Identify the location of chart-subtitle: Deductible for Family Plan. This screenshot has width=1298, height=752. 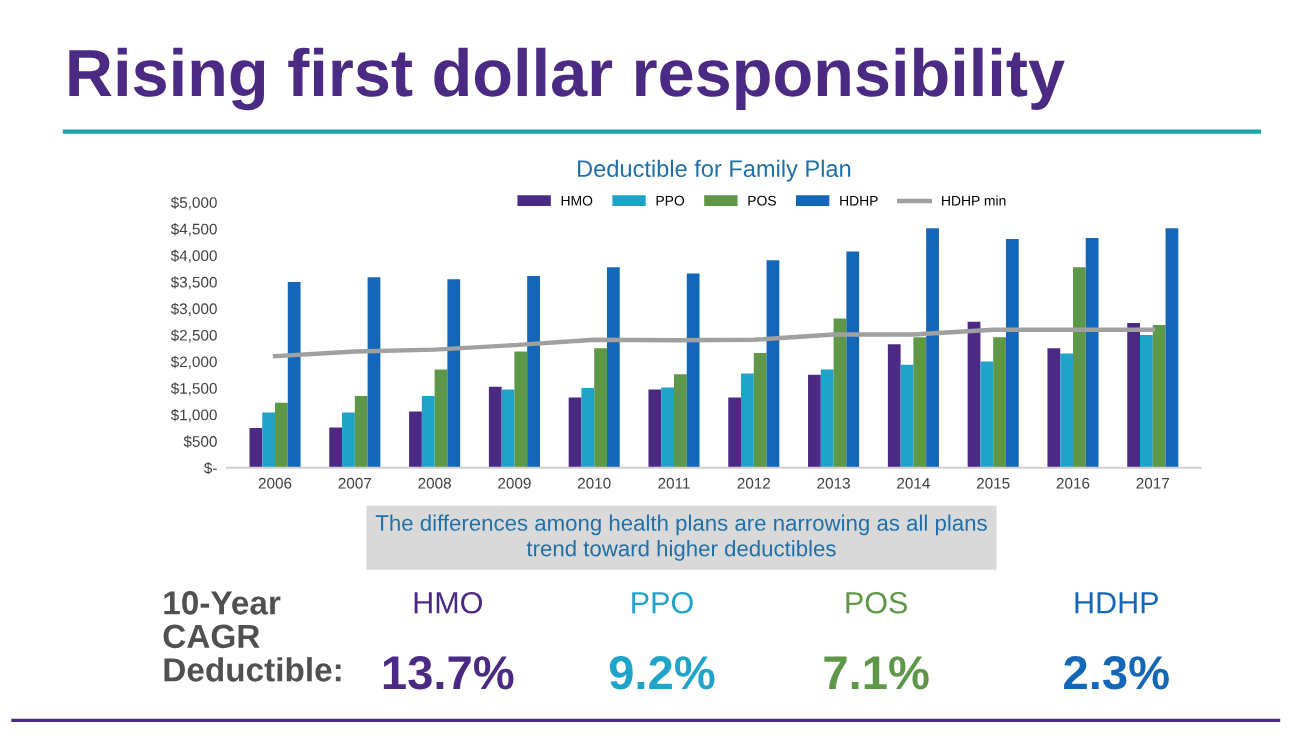
(714, 170).